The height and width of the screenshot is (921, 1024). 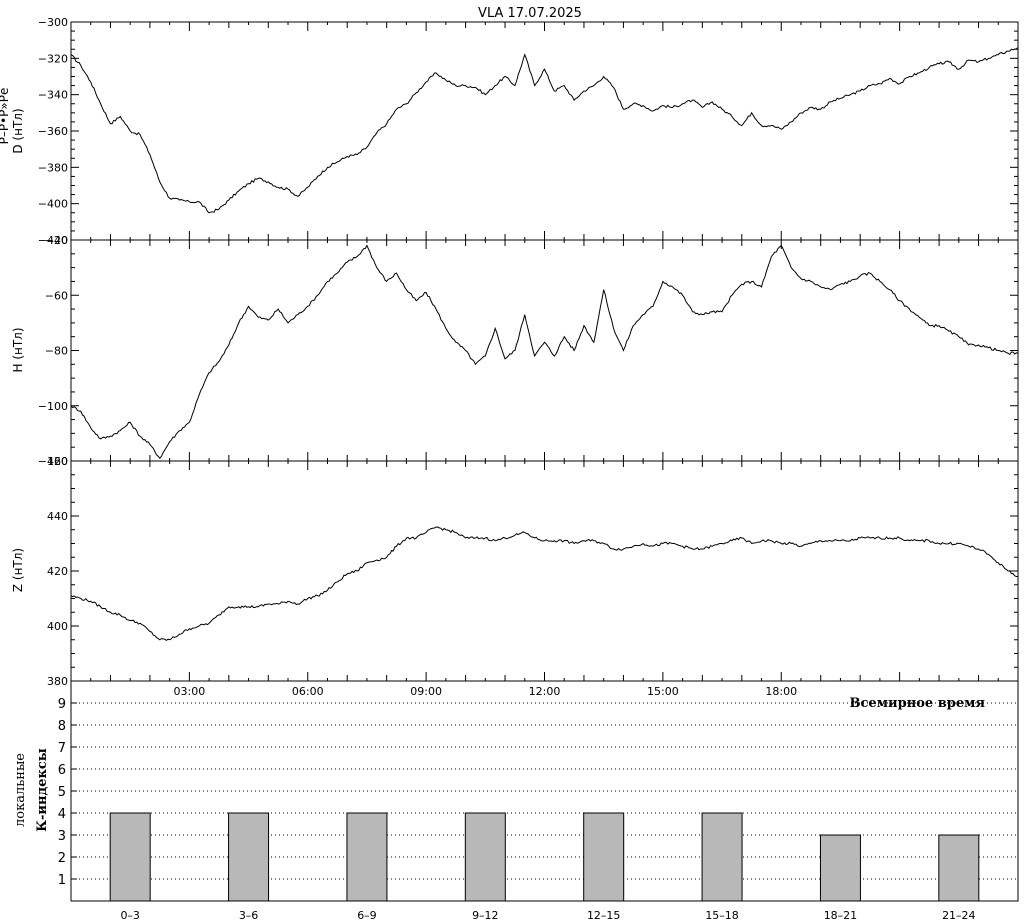 What do you see at coordinates (56, 351) in the screenshot?
I see `y-tick-label: −80` at bounding box center [56, 351].